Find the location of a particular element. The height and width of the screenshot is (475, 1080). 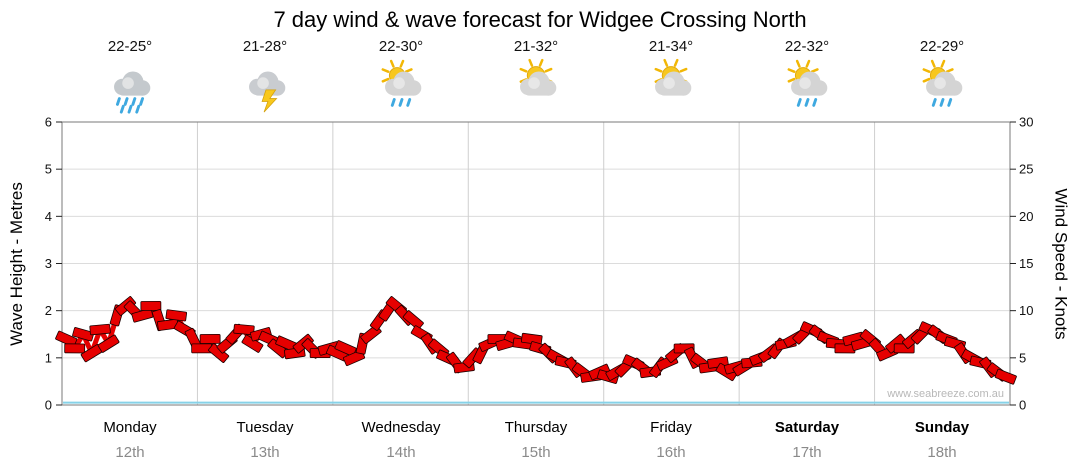

day-name: Monday is located at coordinates (130, 427).